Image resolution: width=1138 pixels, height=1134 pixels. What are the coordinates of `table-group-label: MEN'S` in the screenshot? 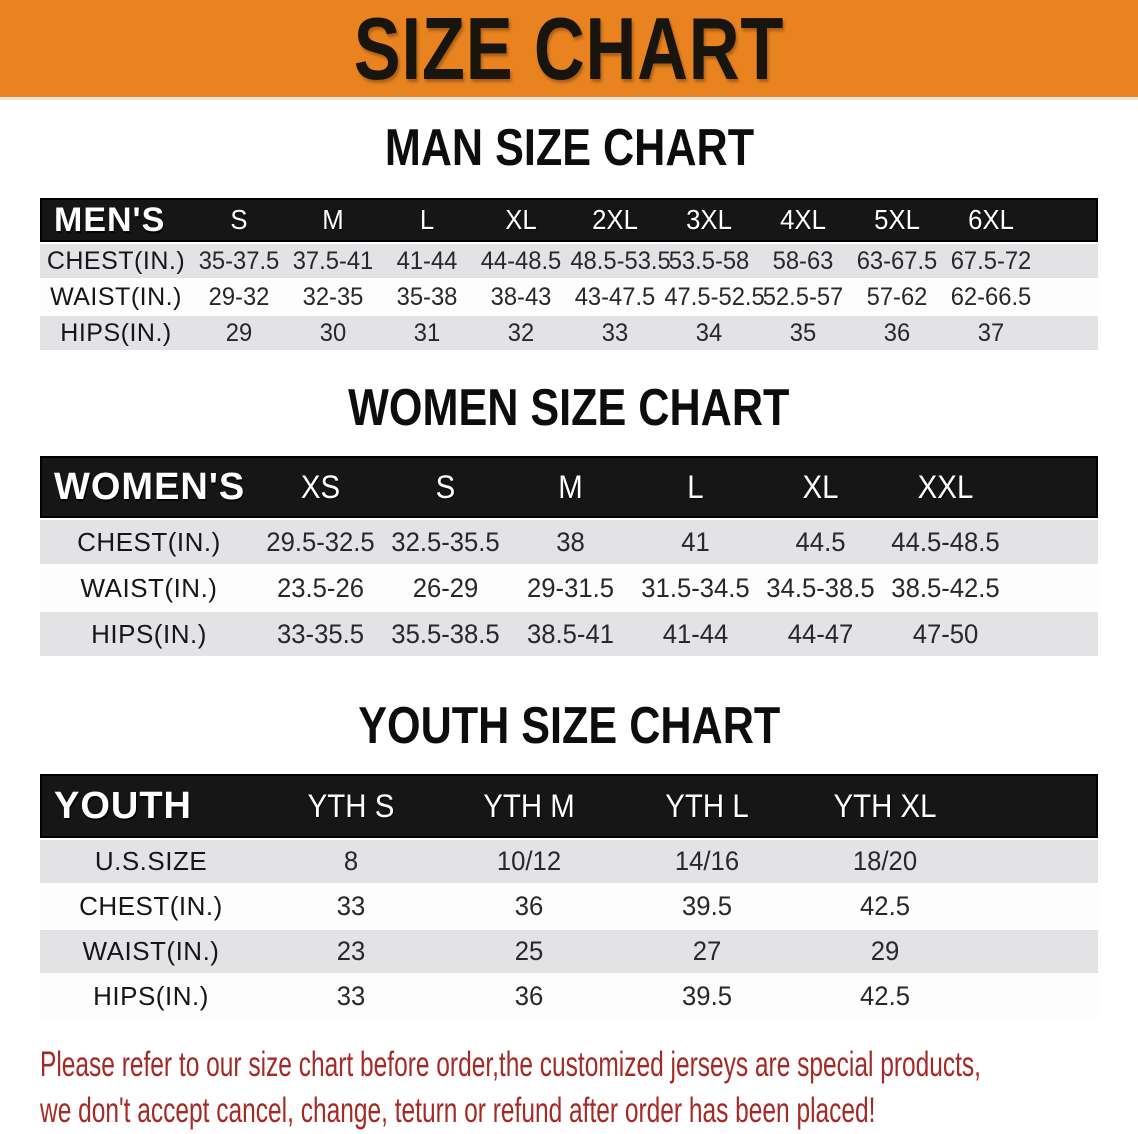 It's located at (110, 219).